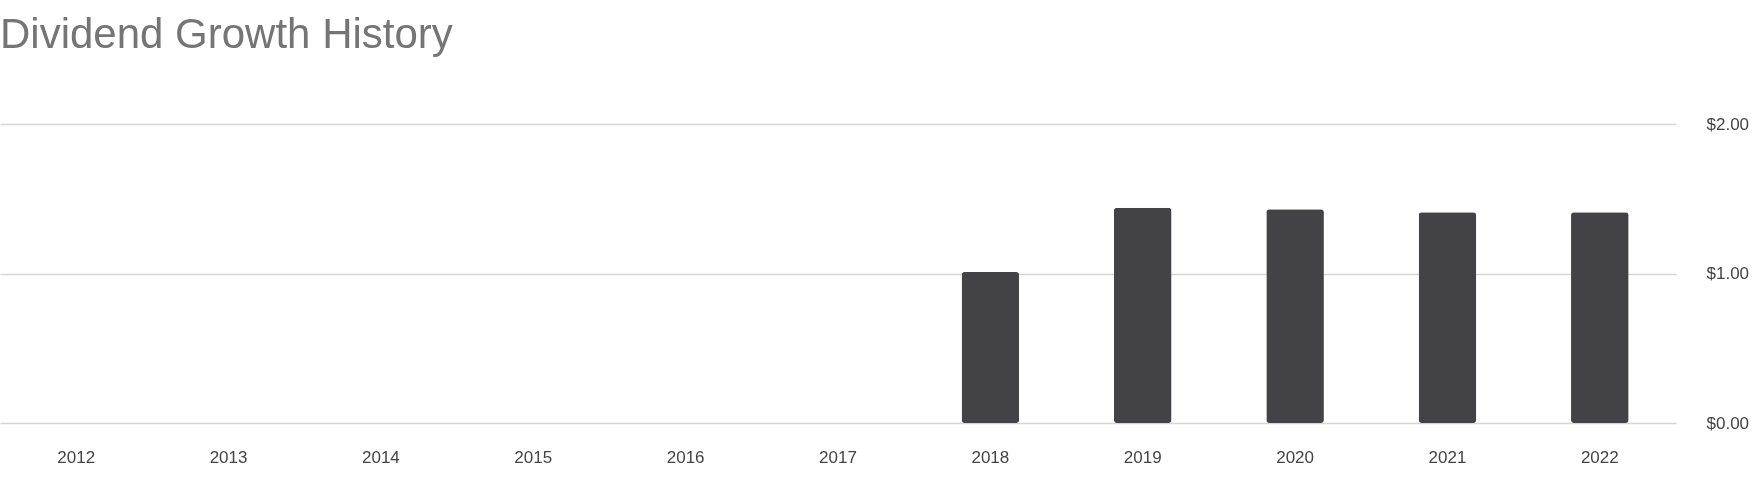  I want to click on x-tick-label: 2019, so click(1142, 457).